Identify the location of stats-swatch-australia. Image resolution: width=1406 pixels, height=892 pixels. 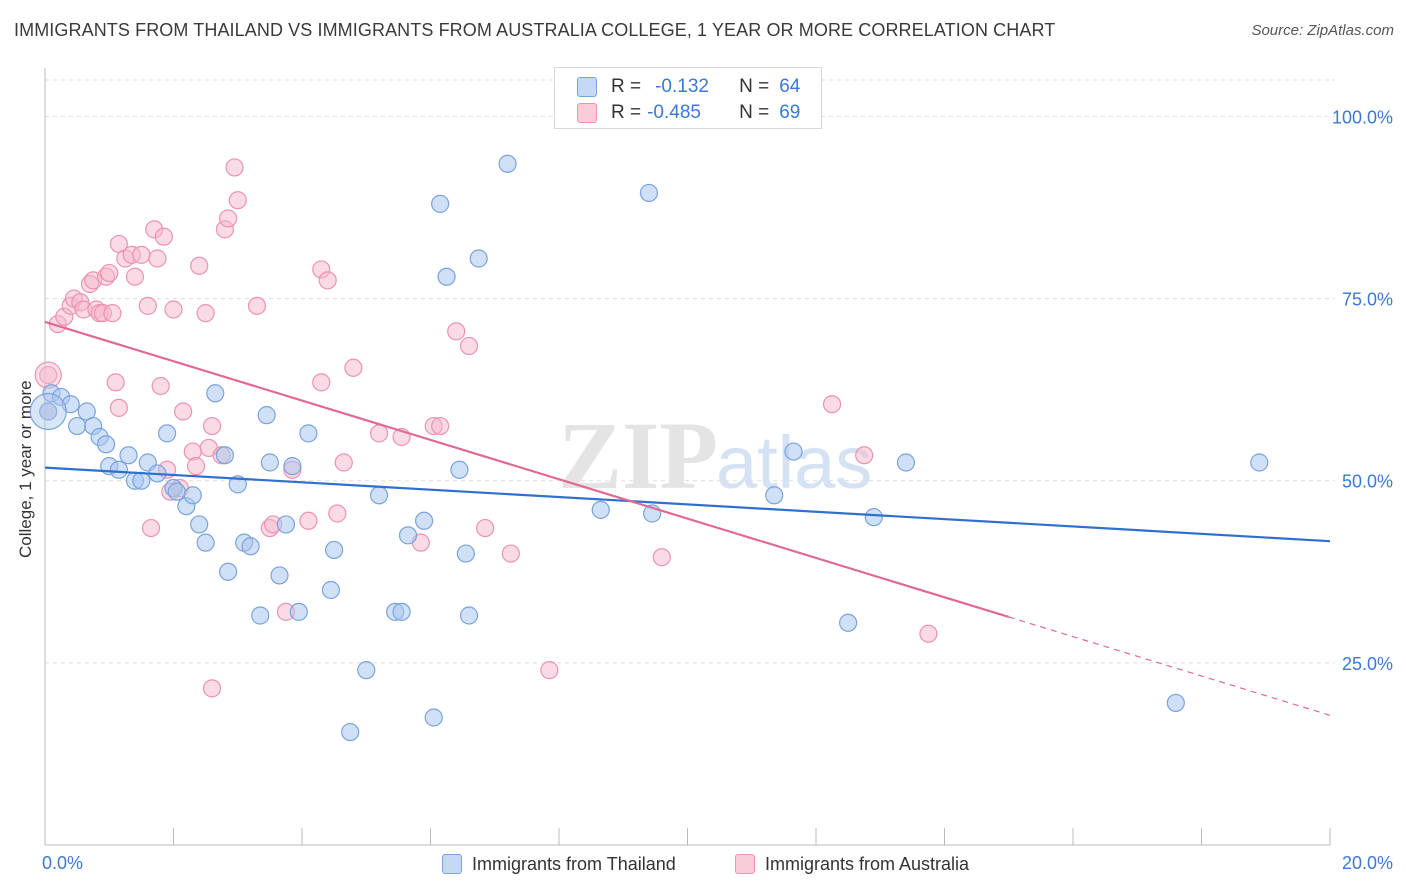
(587, 113).